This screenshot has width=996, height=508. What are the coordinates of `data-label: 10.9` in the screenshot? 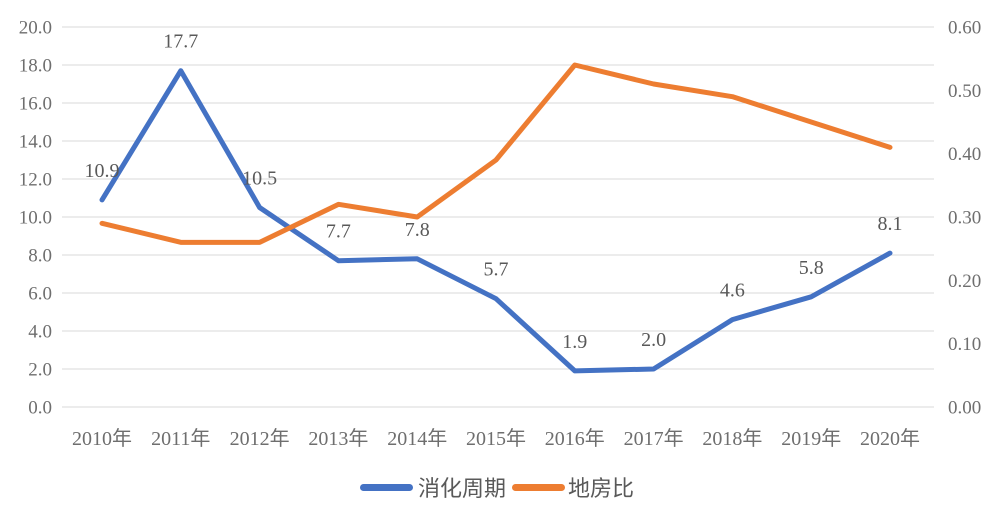 It's located at (102, 171).